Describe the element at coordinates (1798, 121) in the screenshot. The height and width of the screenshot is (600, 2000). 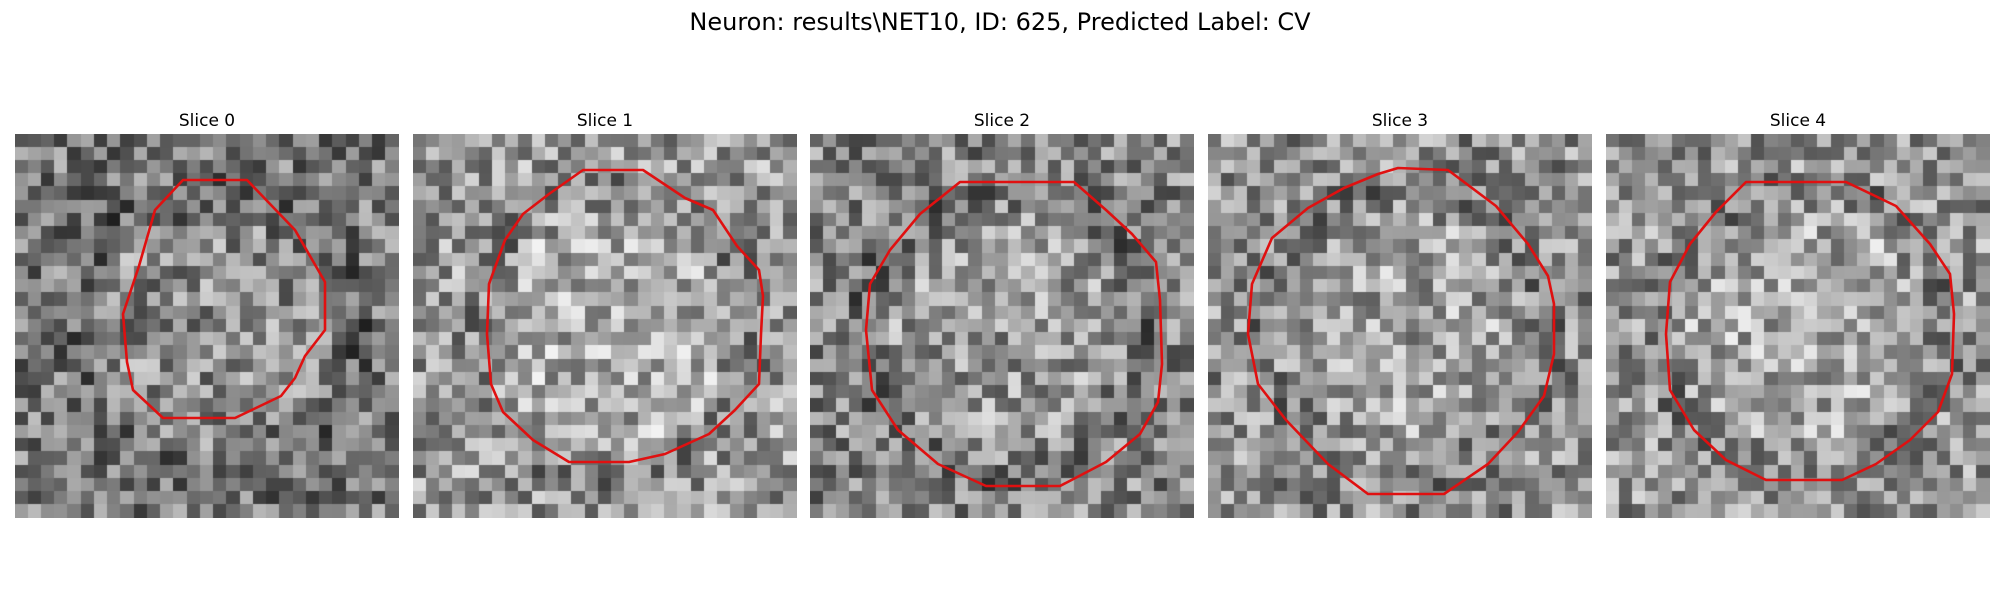
I see `slice-title-4: Slice 4` at that location.